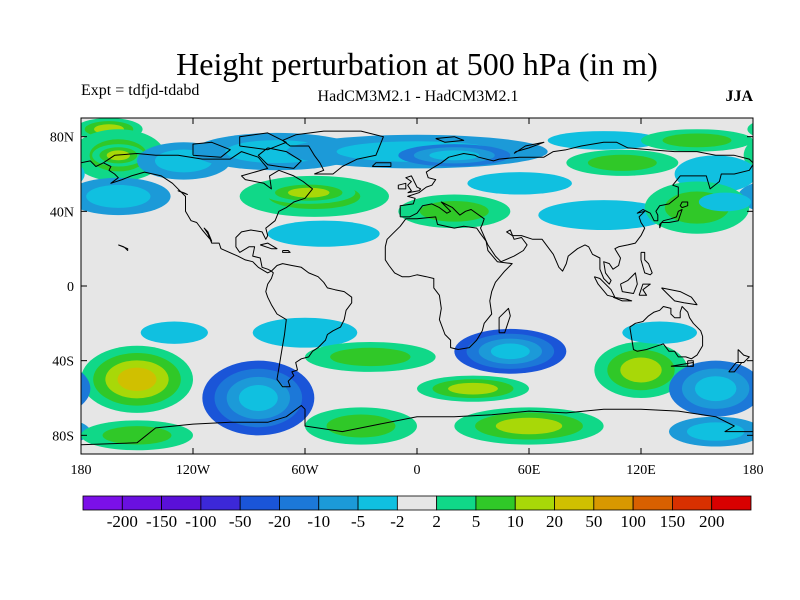 This screenshot has width=800, height=600. I want to click on lat-tick-label-0: 80N, so click(62, 138).